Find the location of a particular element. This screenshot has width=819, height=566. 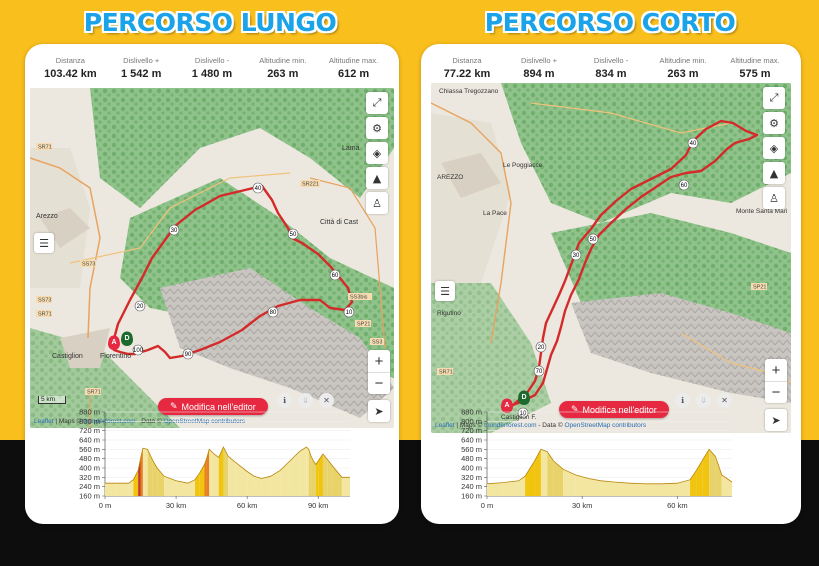

km-marker: 40 is located at coordinates (258, 188).